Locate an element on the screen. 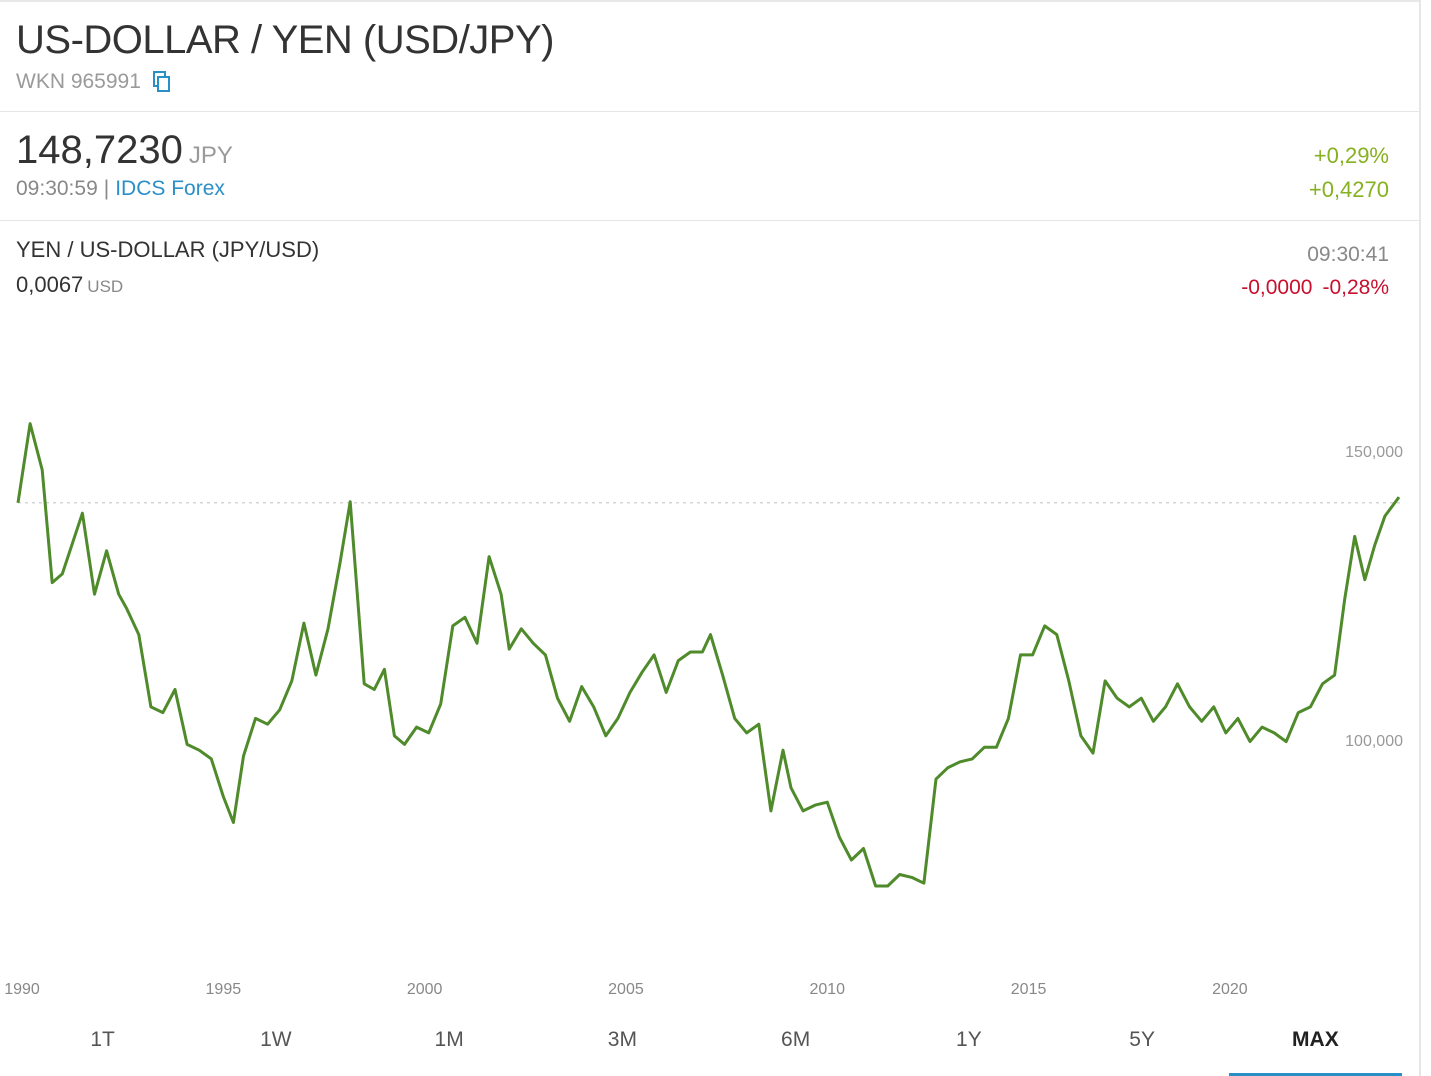 This screenshot has width=1431, height=1076. source-link: IDCS Forex is located at coordinates (170, 188).